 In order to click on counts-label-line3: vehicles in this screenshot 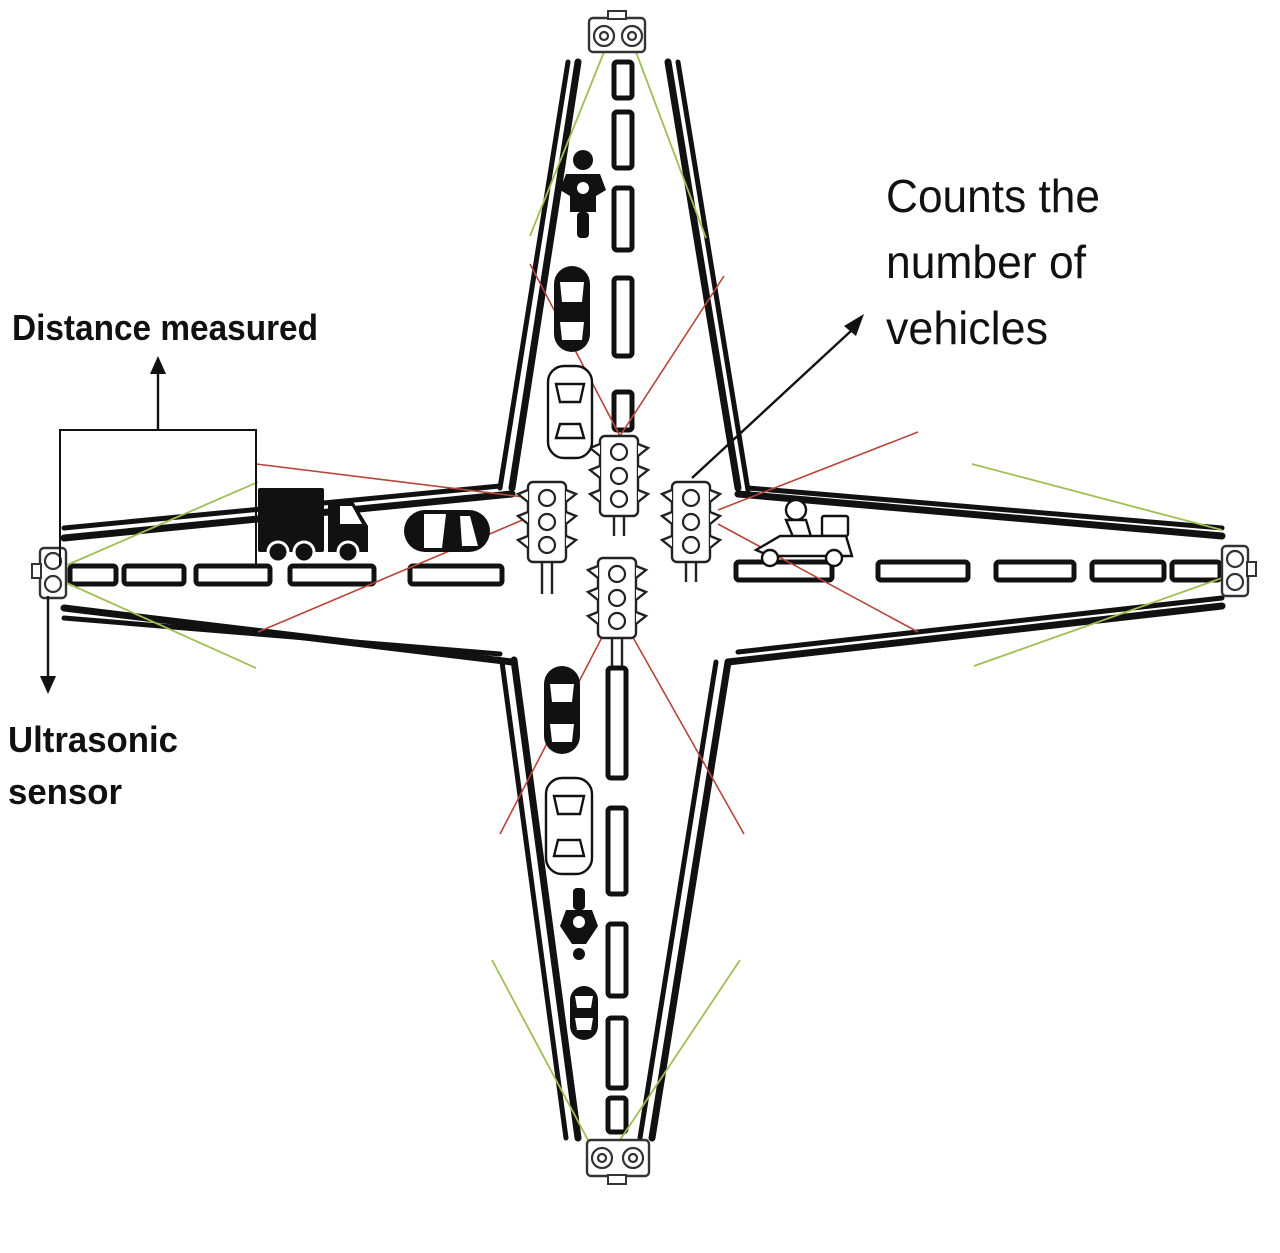, I will do `click(967, 328)`.